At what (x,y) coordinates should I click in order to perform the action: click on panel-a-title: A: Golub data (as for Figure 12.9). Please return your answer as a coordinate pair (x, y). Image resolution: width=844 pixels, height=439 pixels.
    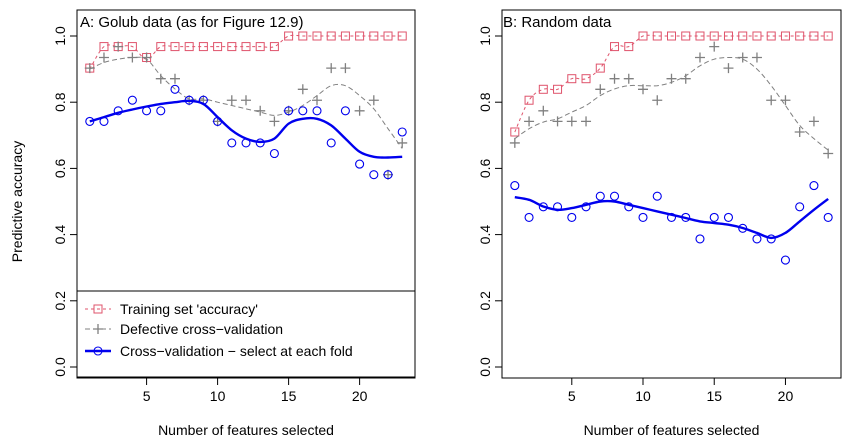
    Looking at the image, I should click on (191, 22).